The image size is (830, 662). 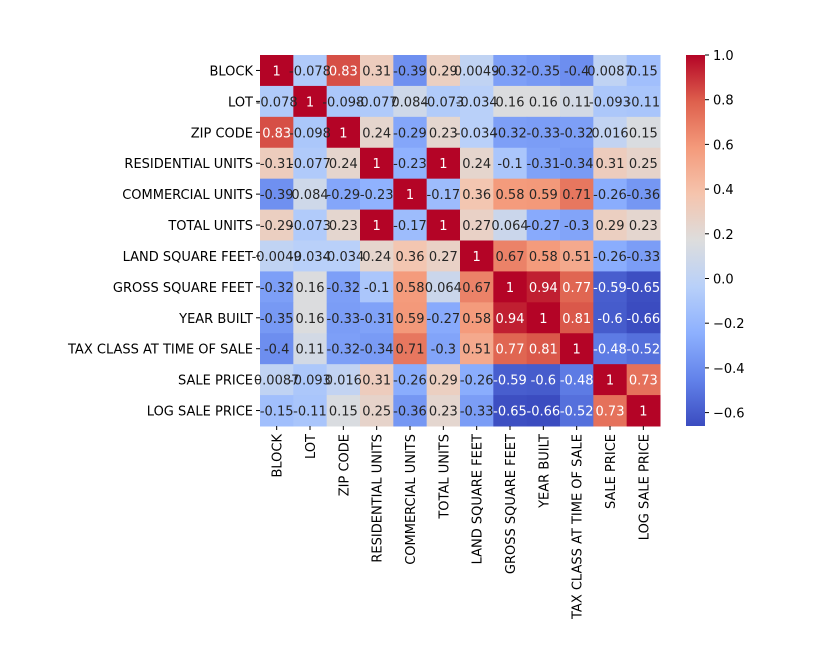 What do you see at coordinates (644, 319) in the screenshot?
I see `cell-annotation: -0.66` at bounding box center [644, 319].